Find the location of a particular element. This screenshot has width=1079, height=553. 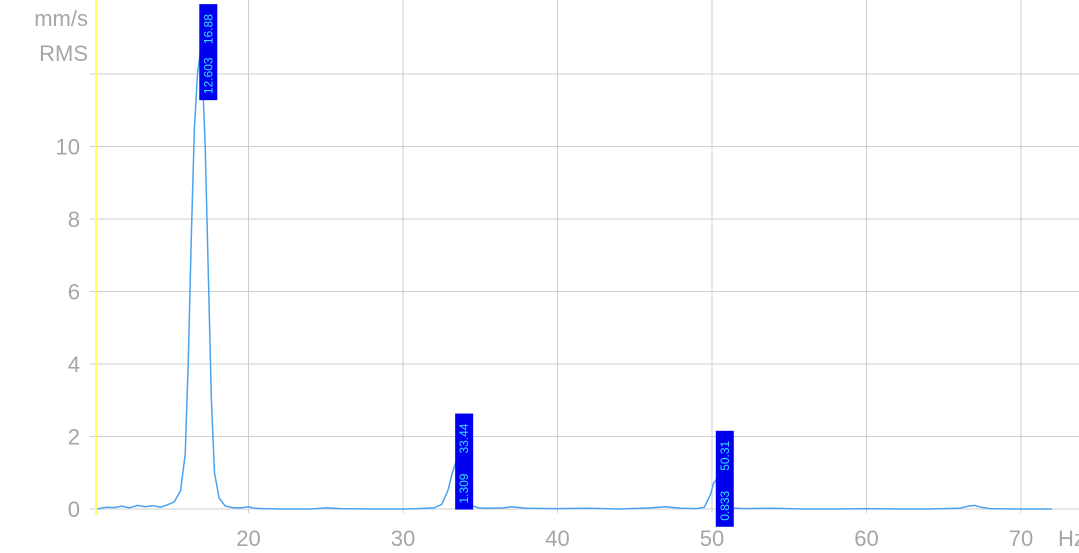

peak-amplitude: 12.603 is located at coordinates (208, 75).